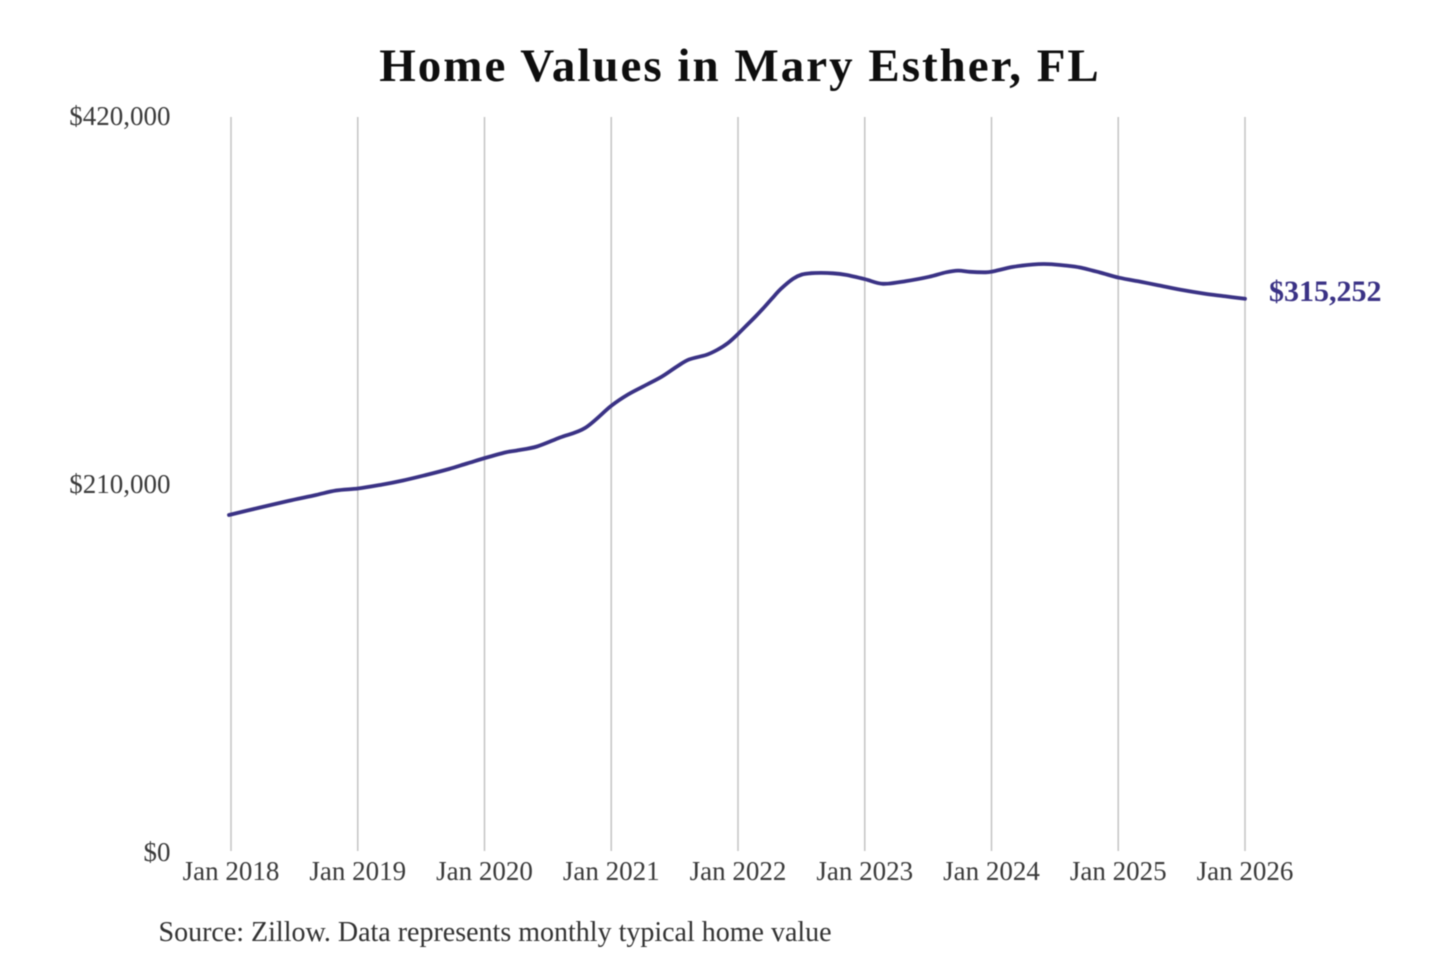 The height and width of the screenshot is (960, 1440). Describe the element at coordinates (611, 871) in the screenshot. I see `svg-text: Jan 2021` at that location.